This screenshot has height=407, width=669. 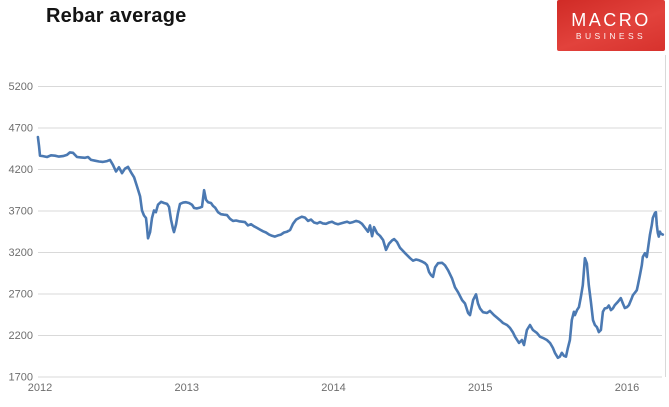 What do you see at coordinates (21, 170) in the screenshot?
I see `y-axis-tick-label: 4200` at bounding box center [21, 170].